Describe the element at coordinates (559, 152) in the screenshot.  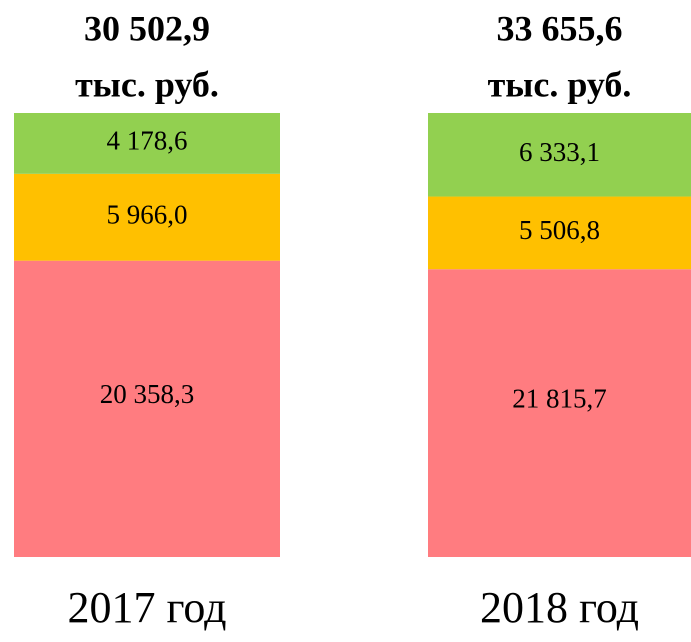
I see `value-label: 6 333,1` at that location.